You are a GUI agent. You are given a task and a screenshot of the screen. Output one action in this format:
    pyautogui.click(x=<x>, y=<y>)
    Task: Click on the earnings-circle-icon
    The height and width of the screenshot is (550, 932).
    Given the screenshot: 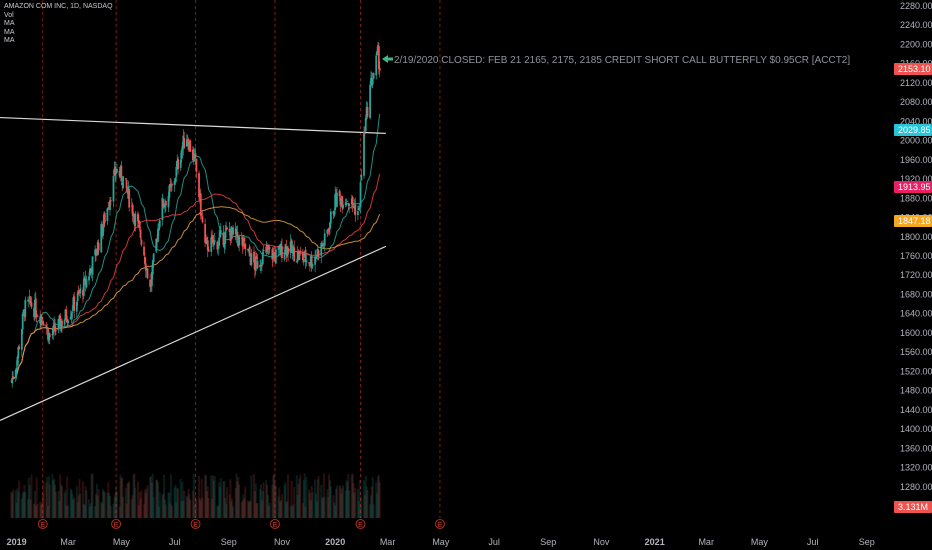 What is the action you would take?
    pyautogui.click(x=360, y=524)
    